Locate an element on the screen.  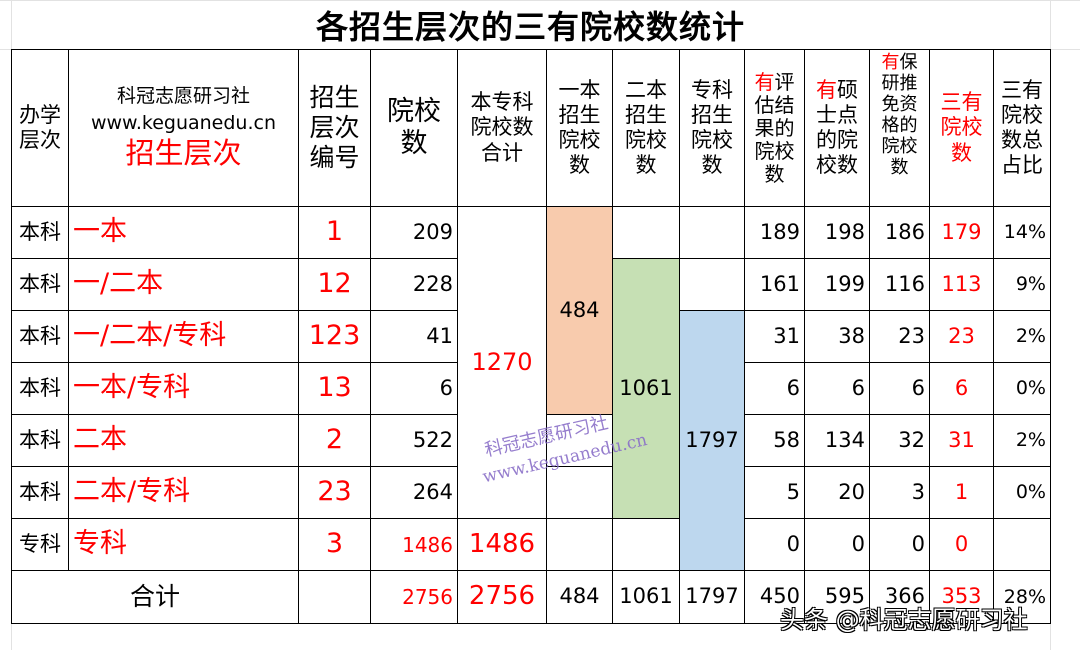
tuimian-prefix: 有 is located at coordinates (890, 62).